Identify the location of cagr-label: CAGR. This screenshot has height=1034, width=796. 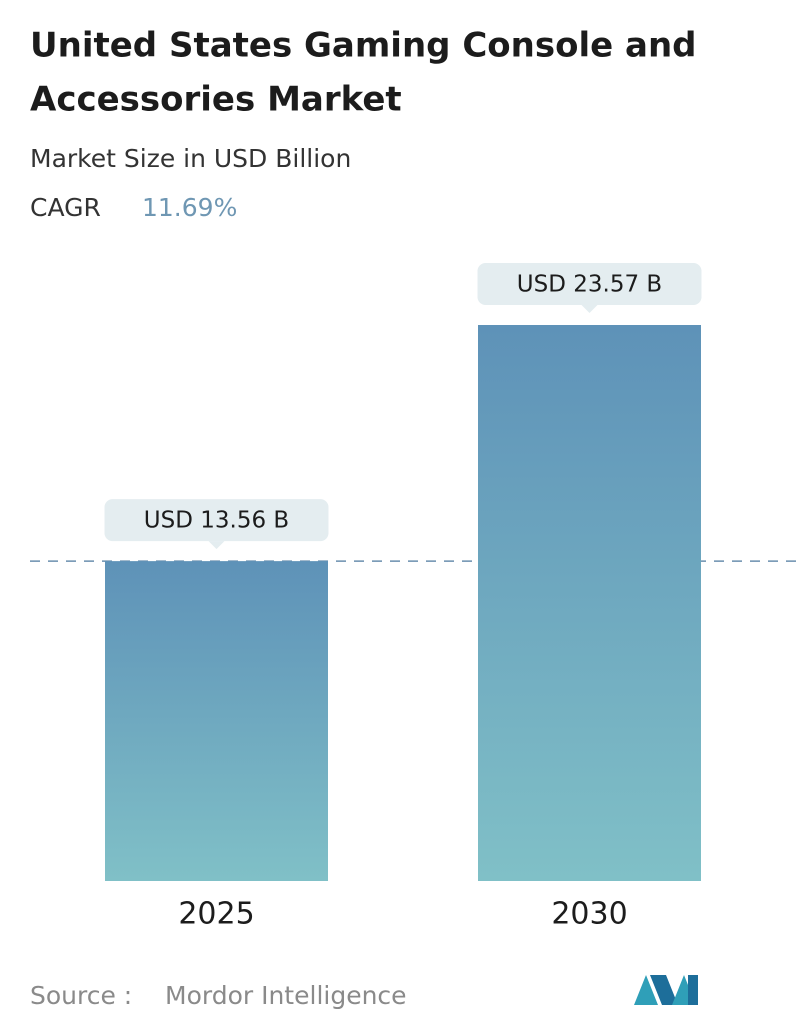
(65, 207).